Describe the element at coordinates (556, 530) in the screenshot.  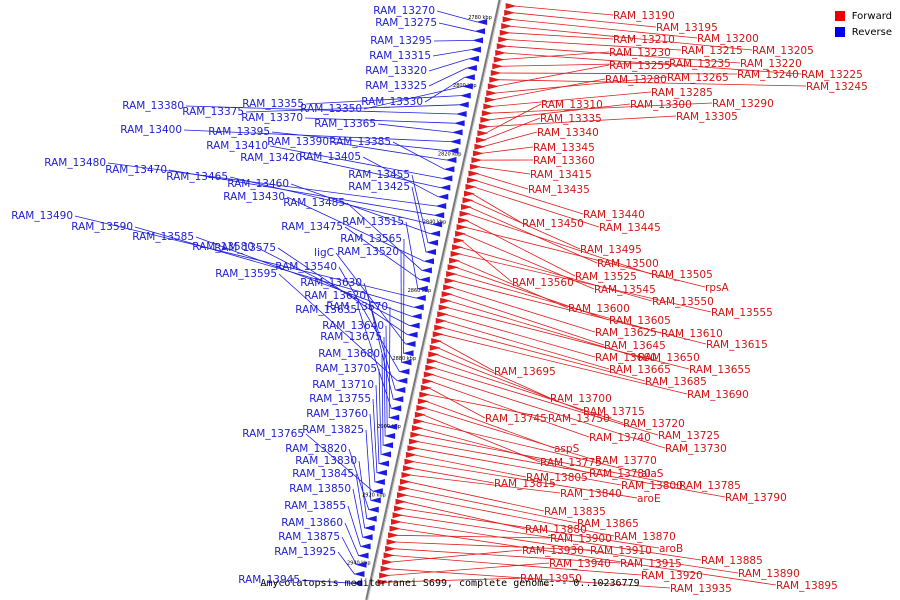
I see `forward-gene-label: RAM_13880` at that location.